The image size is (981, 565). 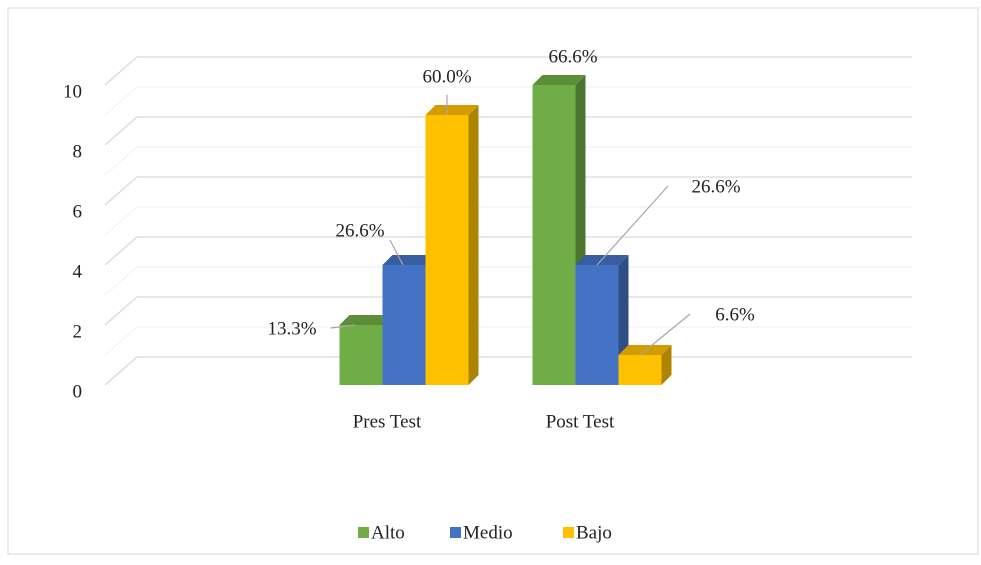 What do you see at coordinates (78, 391) in the screenshot?
I see `y-tick-label: 0` at bounding box center [78, 391].